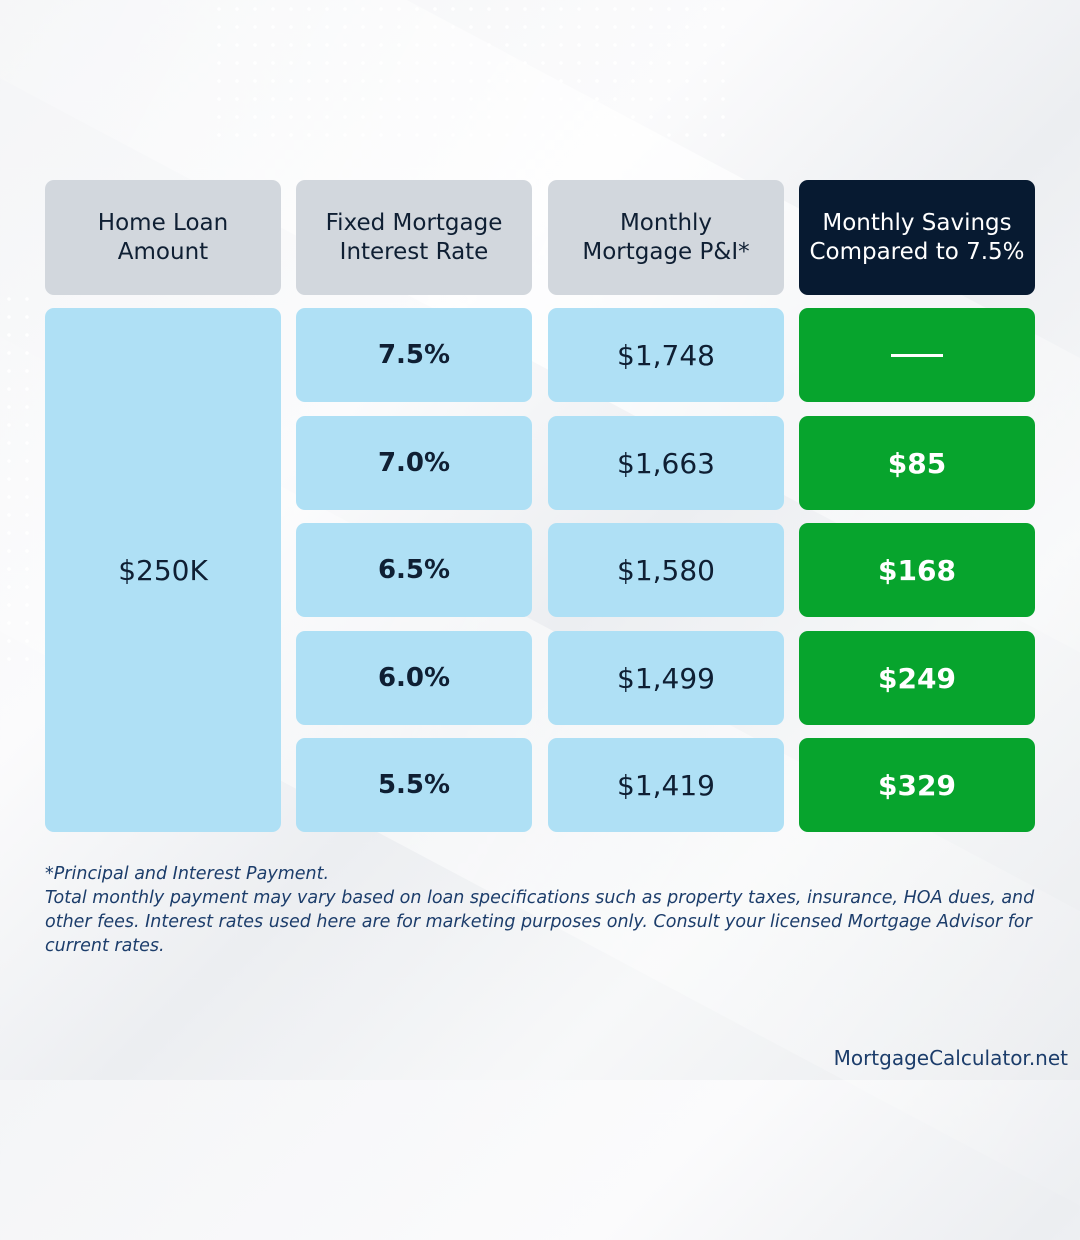 Image resolution: width=1080 pixels, height=1240 pixels. I want to click on rate-cell: 7.0%, so click(414, 463).